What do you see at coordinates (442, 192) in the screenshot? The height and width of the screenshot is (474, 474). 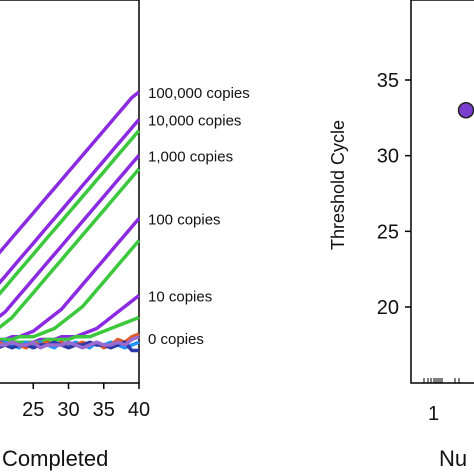 I see `right-plot-frame` at bounding box center [442, 192].